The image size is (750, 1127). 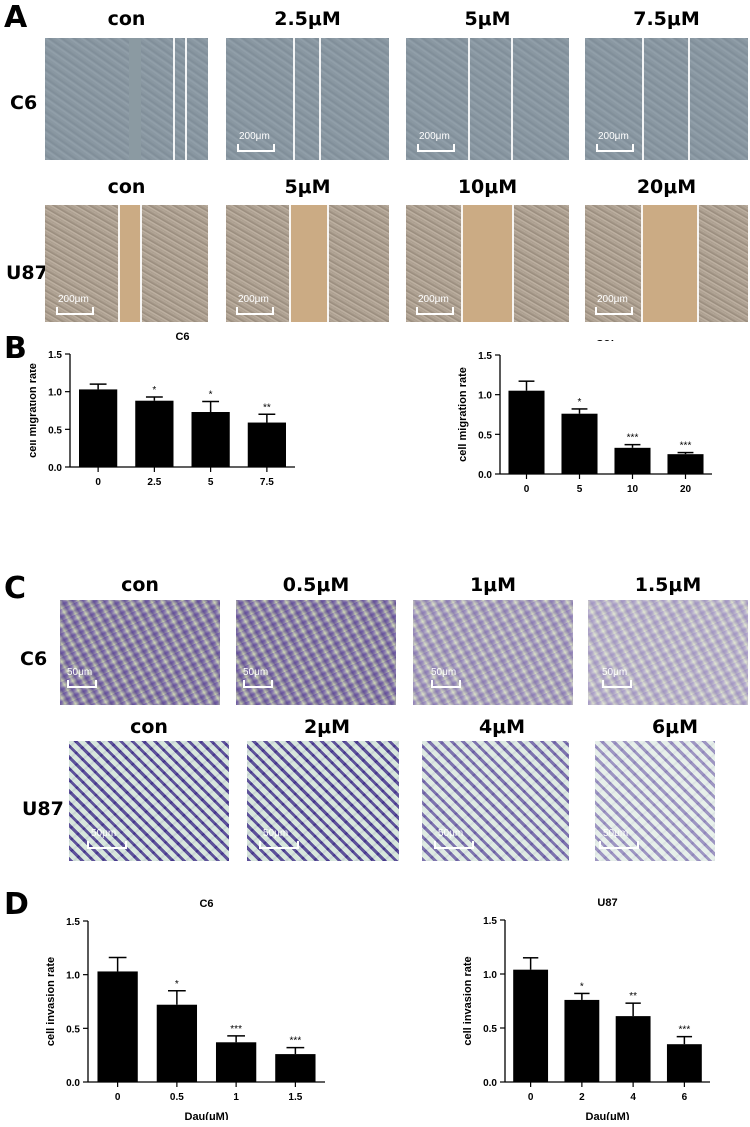 What do you see at coordinates (487, 187) in the screenshot?
I see `column-label: 10μM` at bounding box center [487, 187].